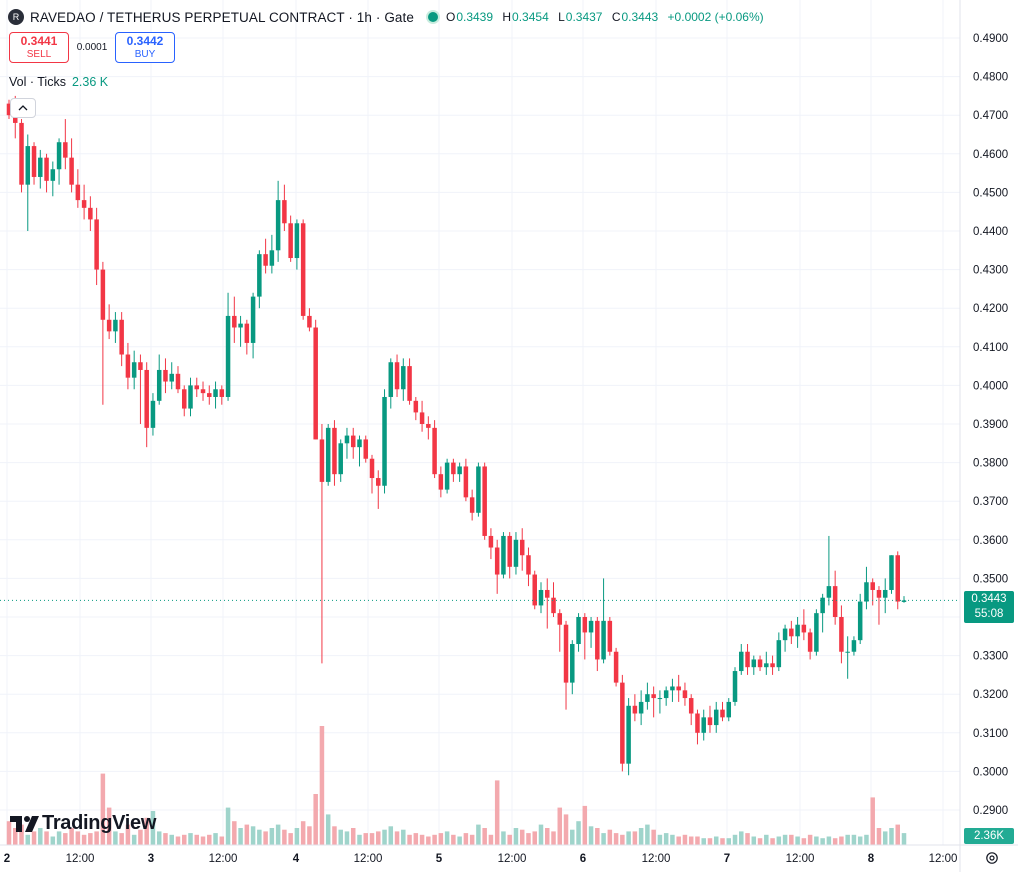 The height and width of the screenshot is (872, 1018). I want to click on open-value: 0.3439, so click(475, 17).